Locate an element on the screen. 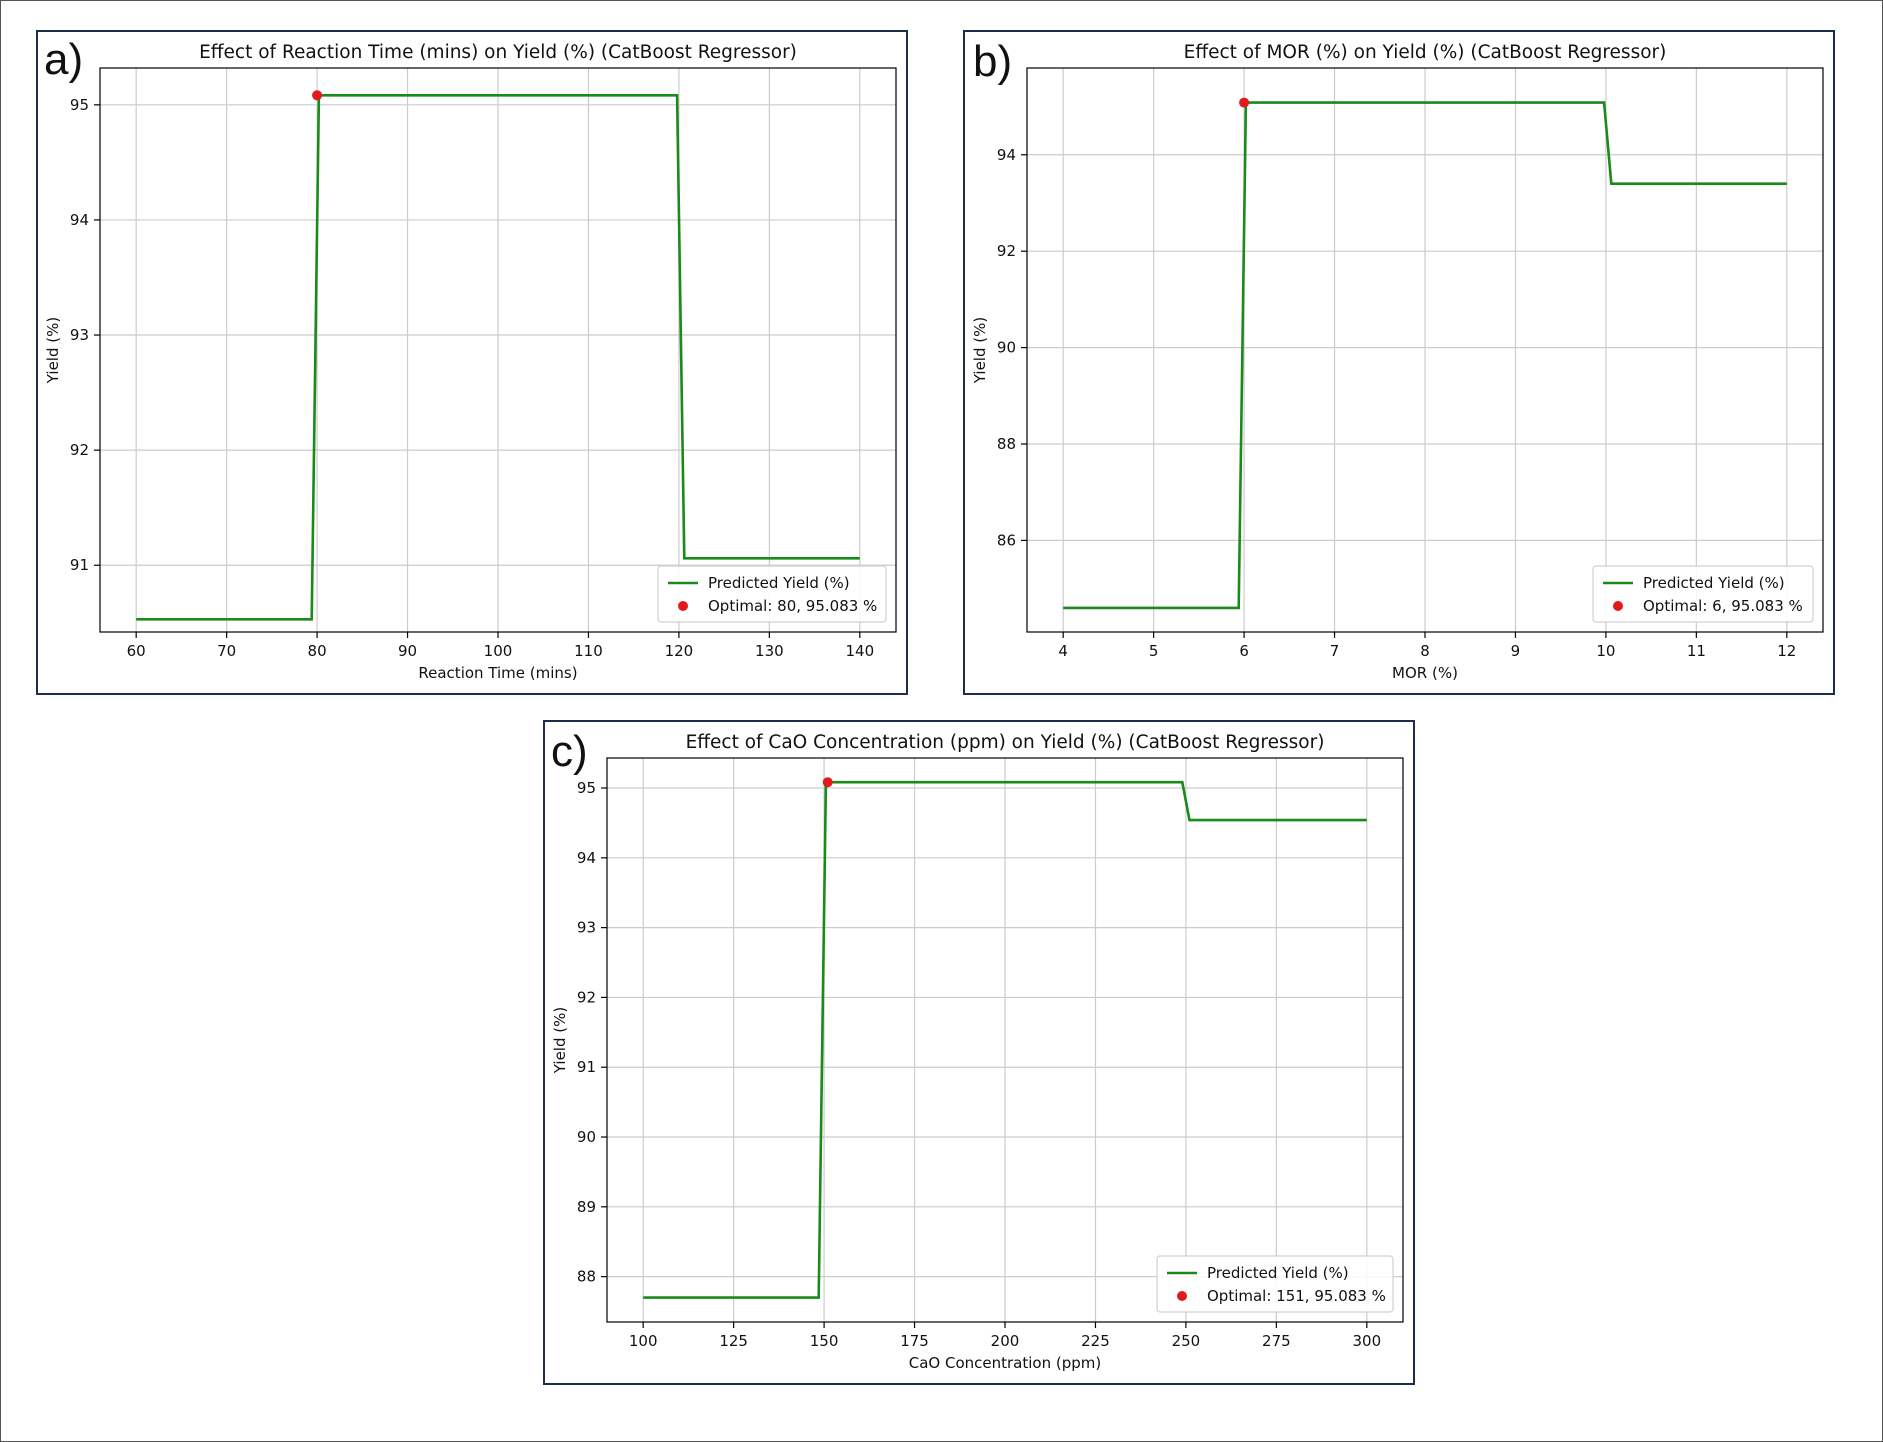 The height and width of the screenshot is (1442, 1883). x-tick-label: 125 is located at coordinates (733, 1341).